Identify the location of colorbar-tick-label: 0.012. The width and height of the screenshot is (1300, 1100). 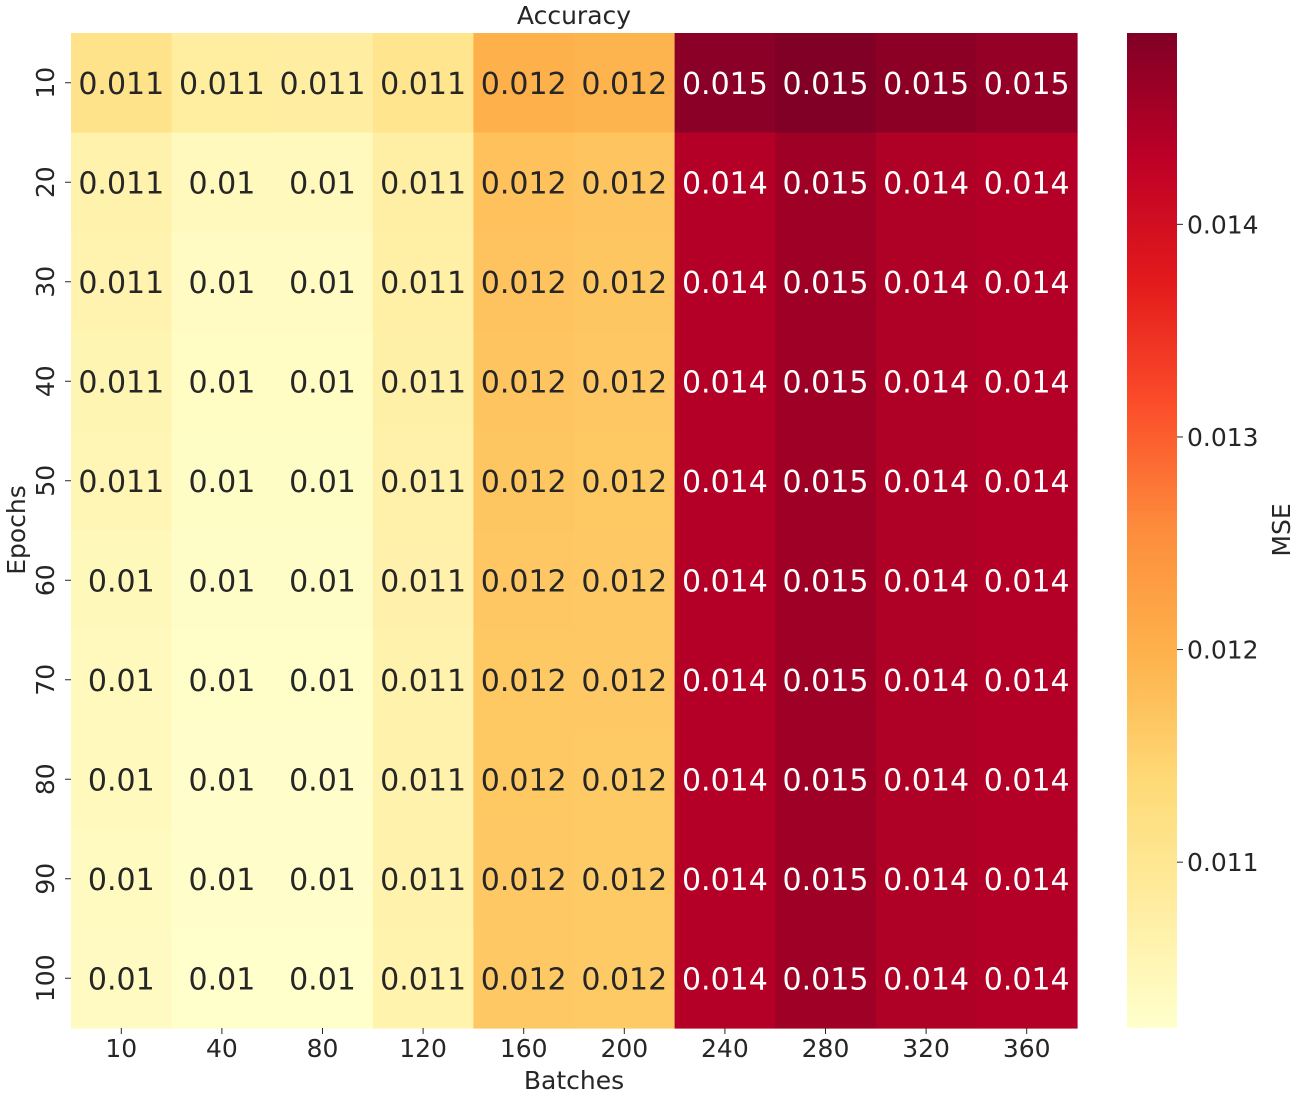
(1223, 650).